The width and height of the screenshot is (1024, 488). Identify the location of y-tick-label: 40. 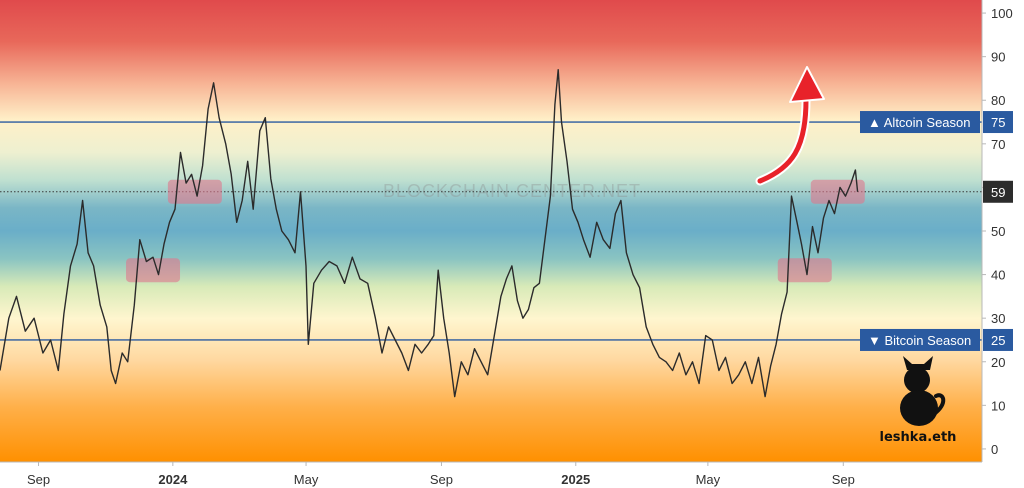
(998, 275).